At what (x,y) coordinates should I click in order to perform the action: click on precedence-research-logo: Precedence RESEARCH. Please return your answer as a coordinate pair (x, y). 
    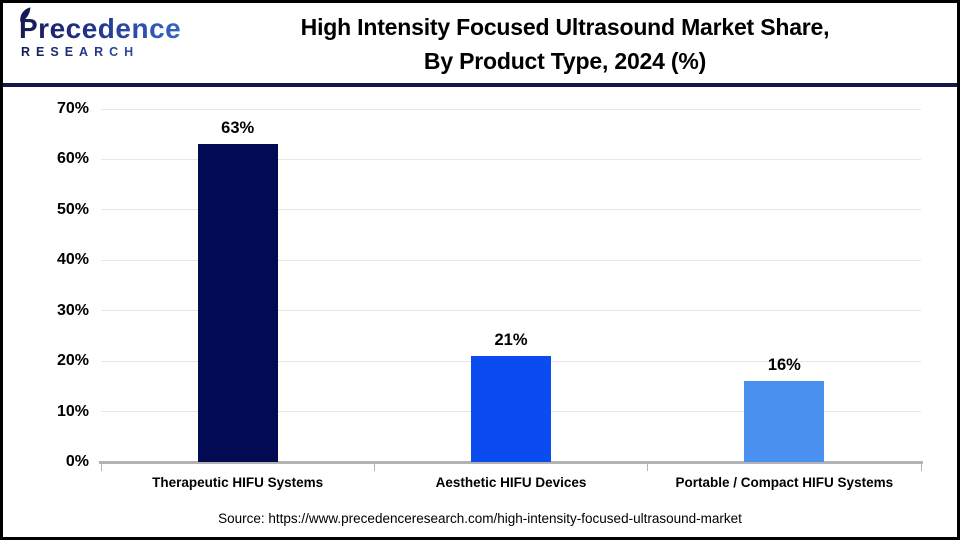
    Looking at the image, I should click on (109, 33).